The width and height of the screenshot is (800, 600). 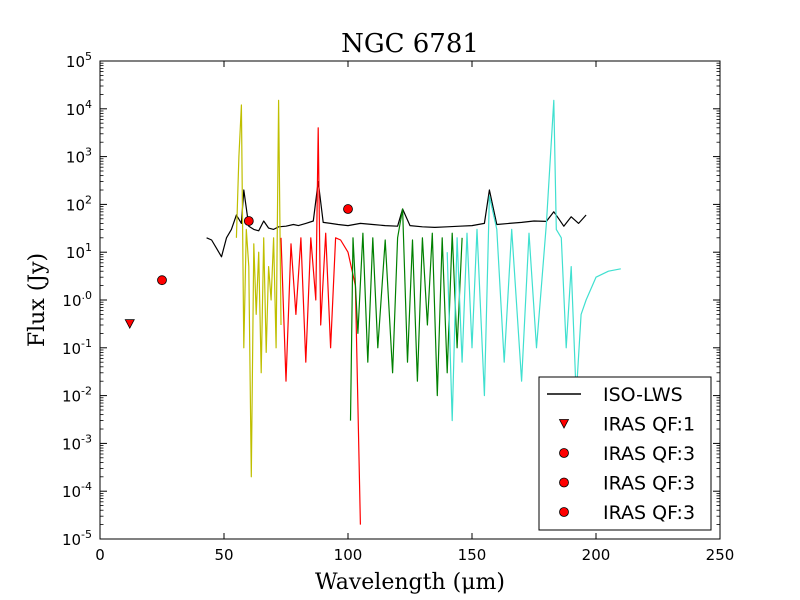 What do you see at coordinates (258, 288) in the screenshot?
I see `series-line-detector-yellow` at bounding box center [258, 288].